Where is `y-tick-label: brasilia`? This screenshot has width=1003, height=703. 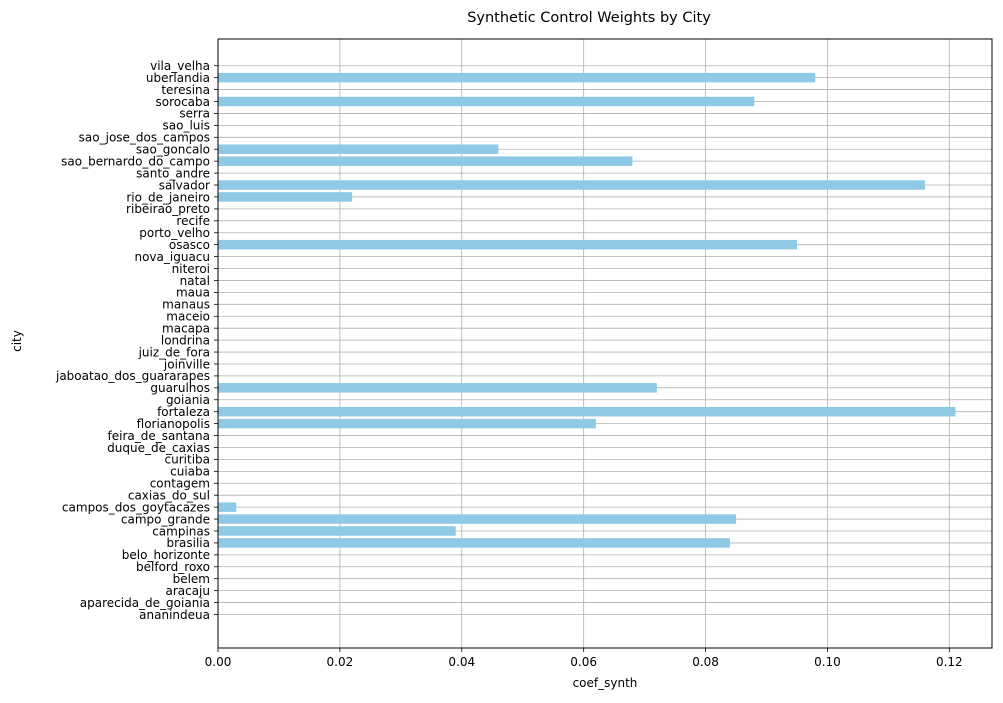 y-tick-label: brasilia is located at coordinates (188, 543).